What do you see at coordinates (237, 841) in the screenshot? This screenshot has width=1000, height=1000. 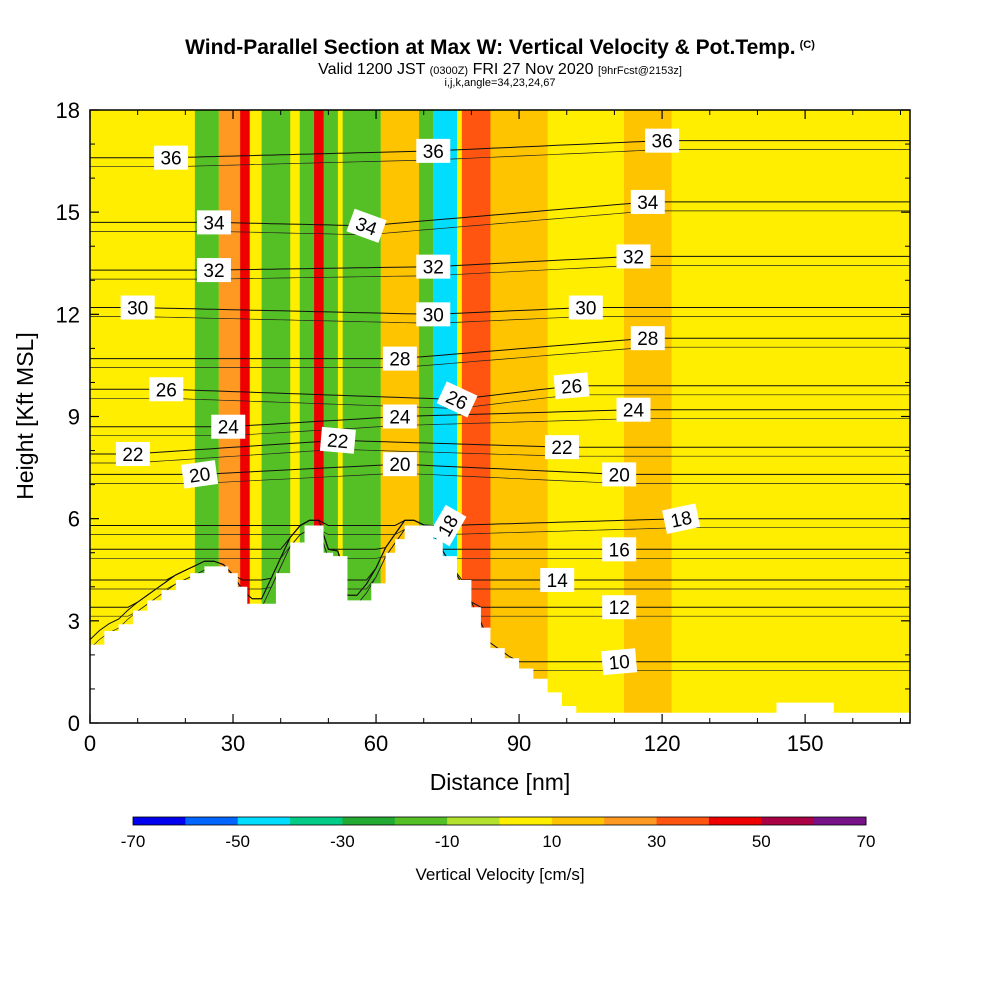 I see `colorbar-label: -50` at bounding box center [237, 841].